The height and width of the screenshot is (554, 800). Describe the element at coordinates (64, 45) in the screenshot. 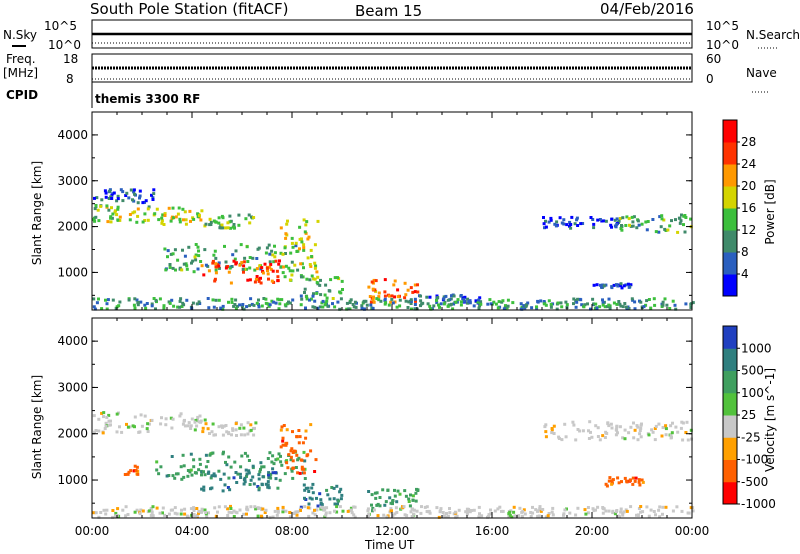

I see `nsky-tick-bottom: 10^0` at that location.